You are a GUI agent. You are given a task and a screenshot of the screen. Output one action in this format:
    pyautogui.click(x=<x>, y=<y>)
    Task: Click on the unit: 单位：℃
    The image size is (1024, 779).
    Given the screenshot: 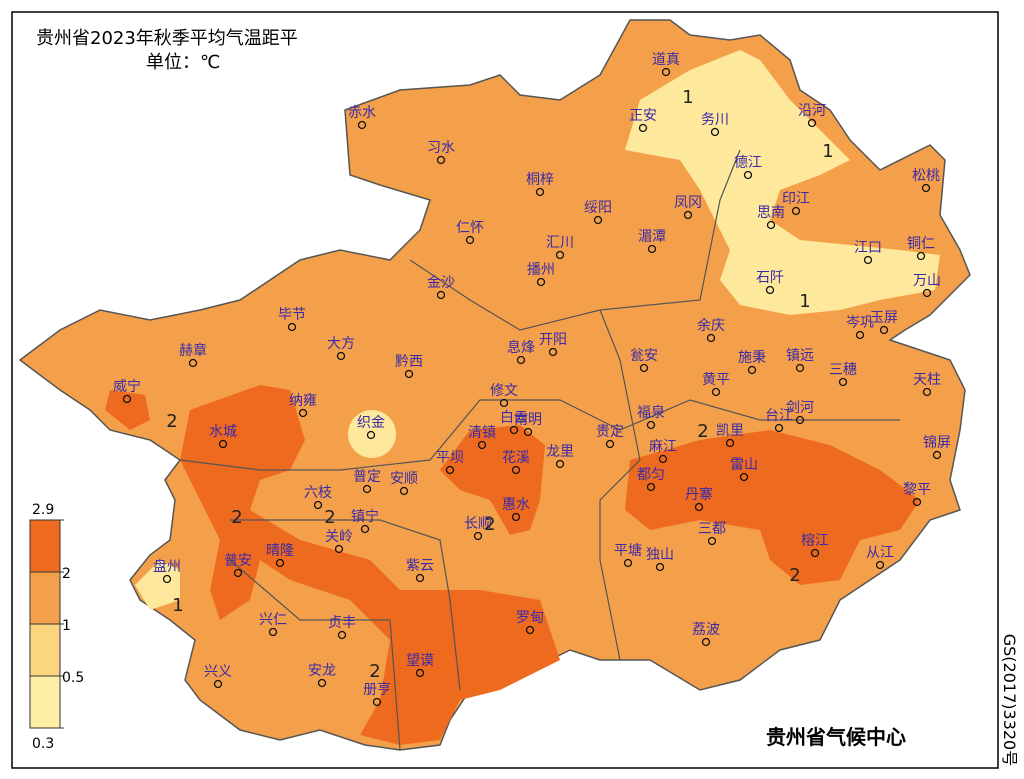 What is the action you would take?
    pyautogui.click(x=183, y=62)
    